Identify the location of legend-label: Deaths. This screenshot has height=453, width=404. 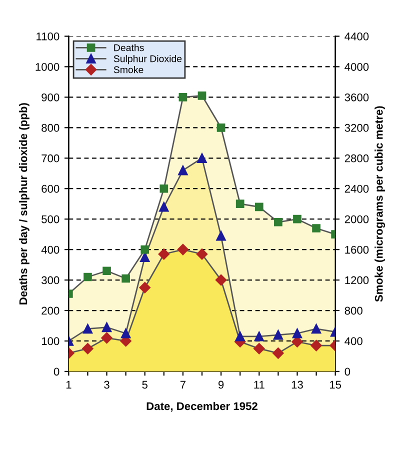
(129, 48).